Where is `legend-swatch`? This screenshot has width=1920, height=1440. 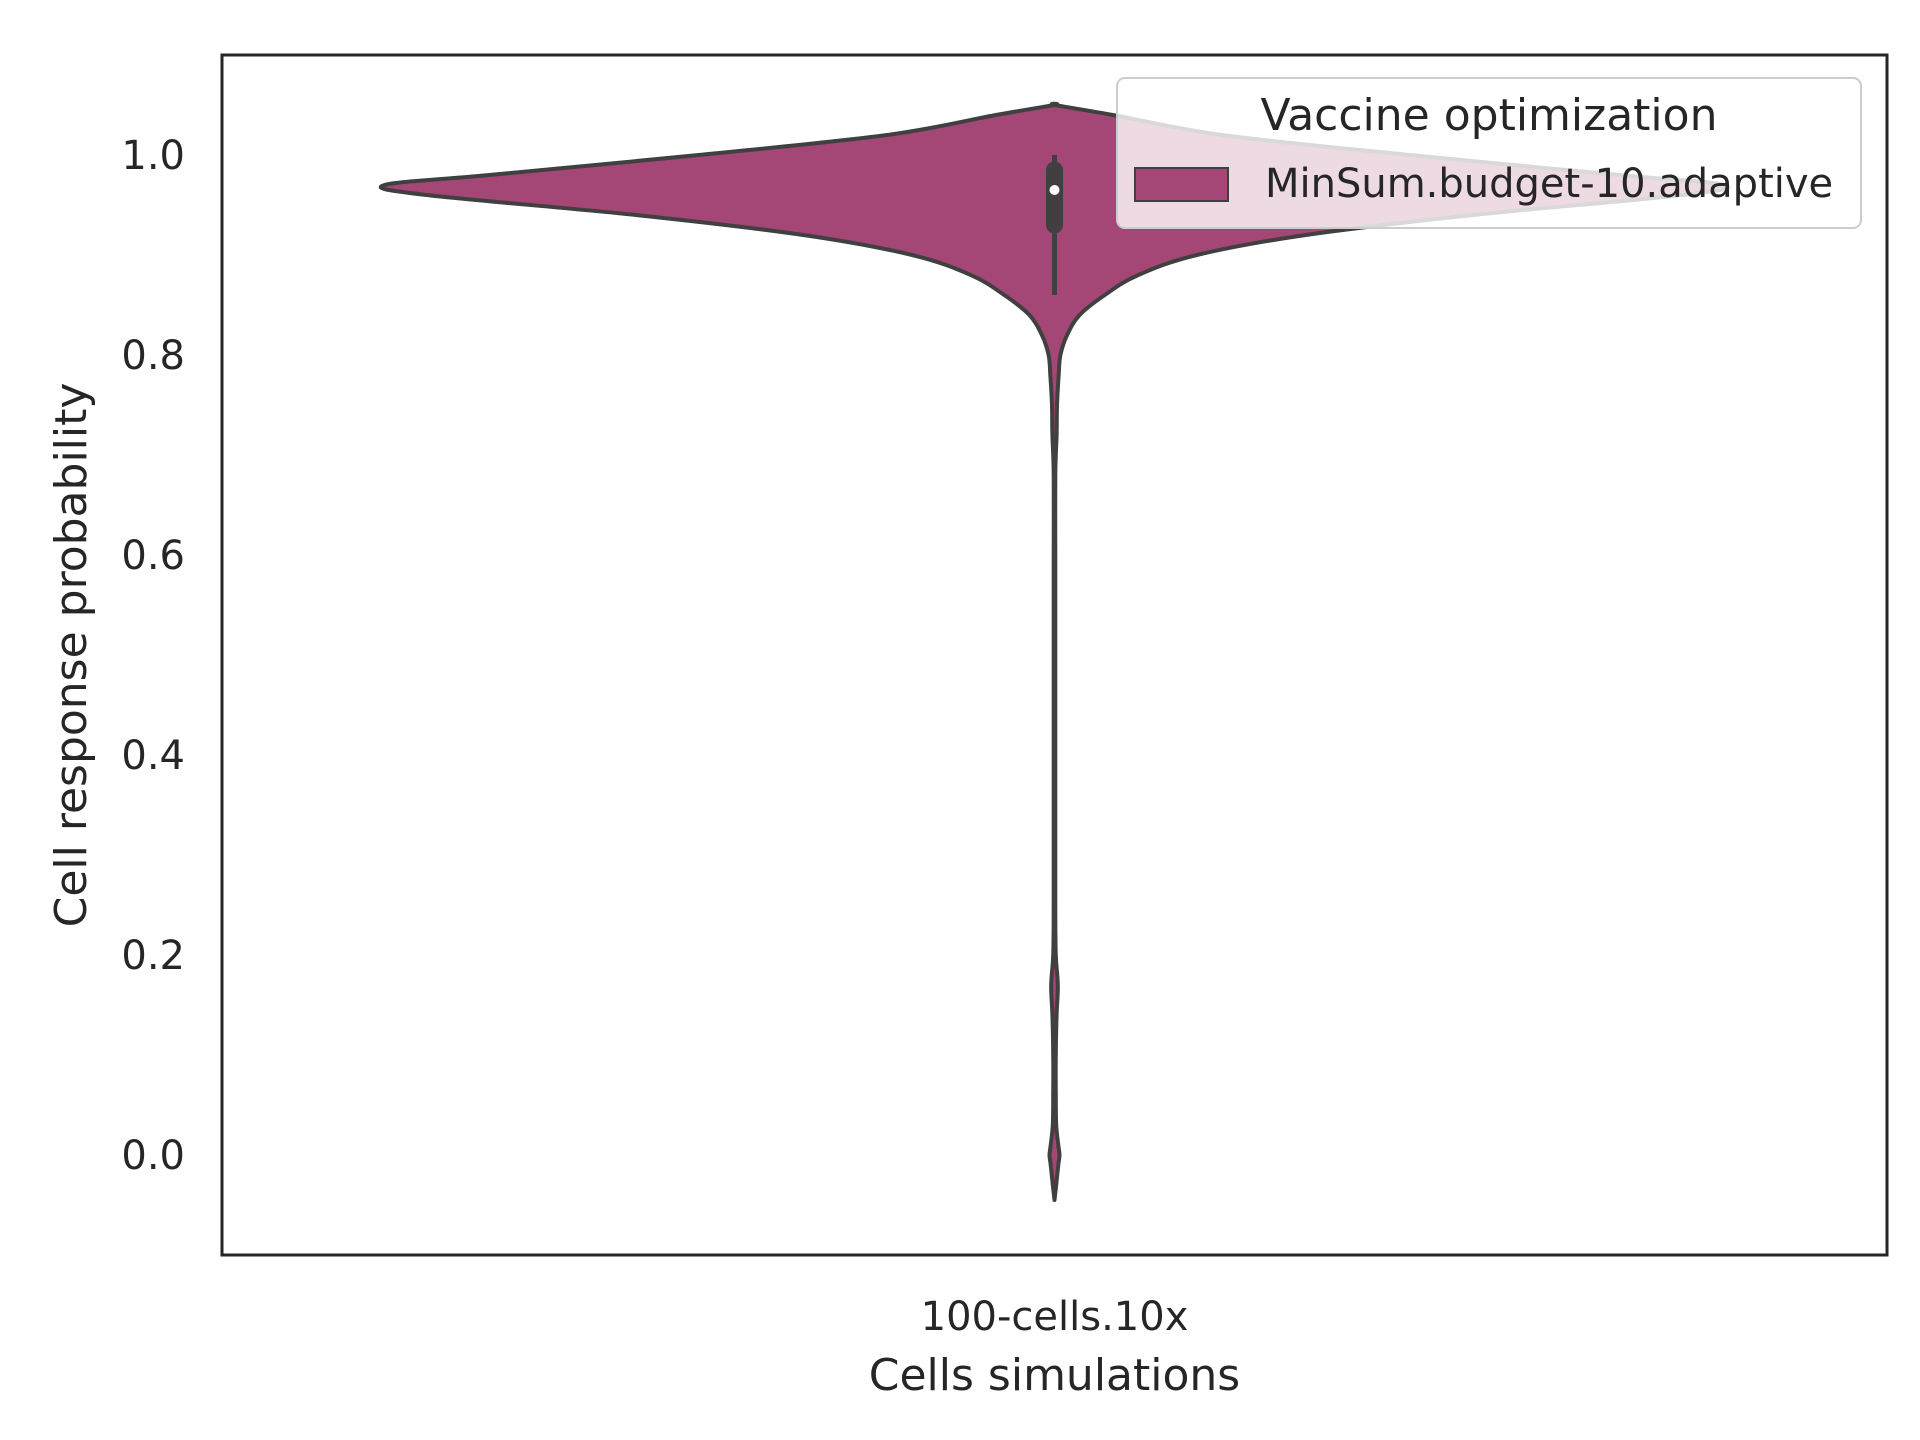
legend-swatch is located at coordinates (1181, 184).